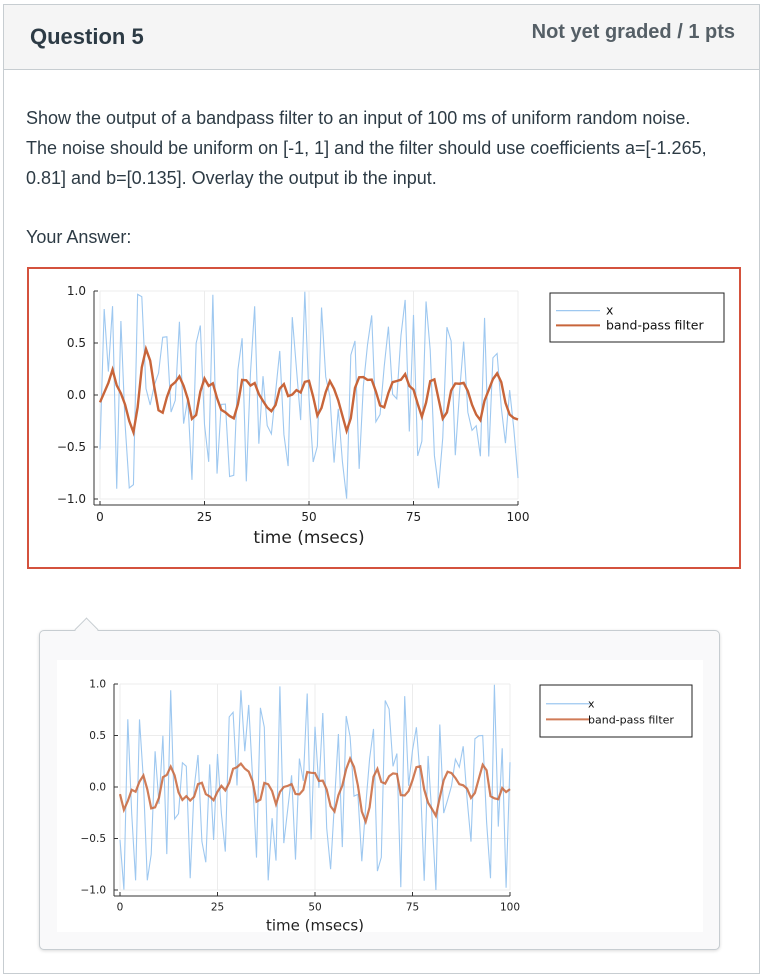  Describe the element at coordinates (87, 36) in the screenshot. I see `question-title: Question 5` at that location.